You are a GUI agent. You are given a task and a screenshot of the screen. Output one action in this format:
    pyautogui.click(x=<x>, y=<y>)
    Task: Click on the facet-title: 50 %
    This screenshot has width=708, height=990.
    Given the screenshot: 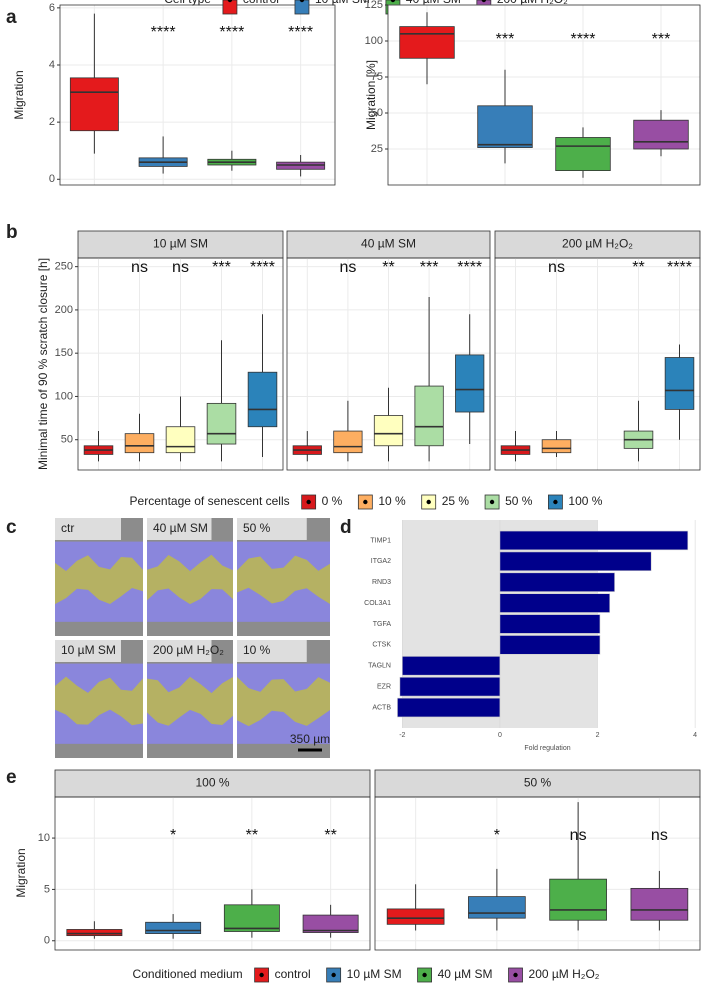 What is the action you would take?
    pyautogui.click(x=538, y=783)
    